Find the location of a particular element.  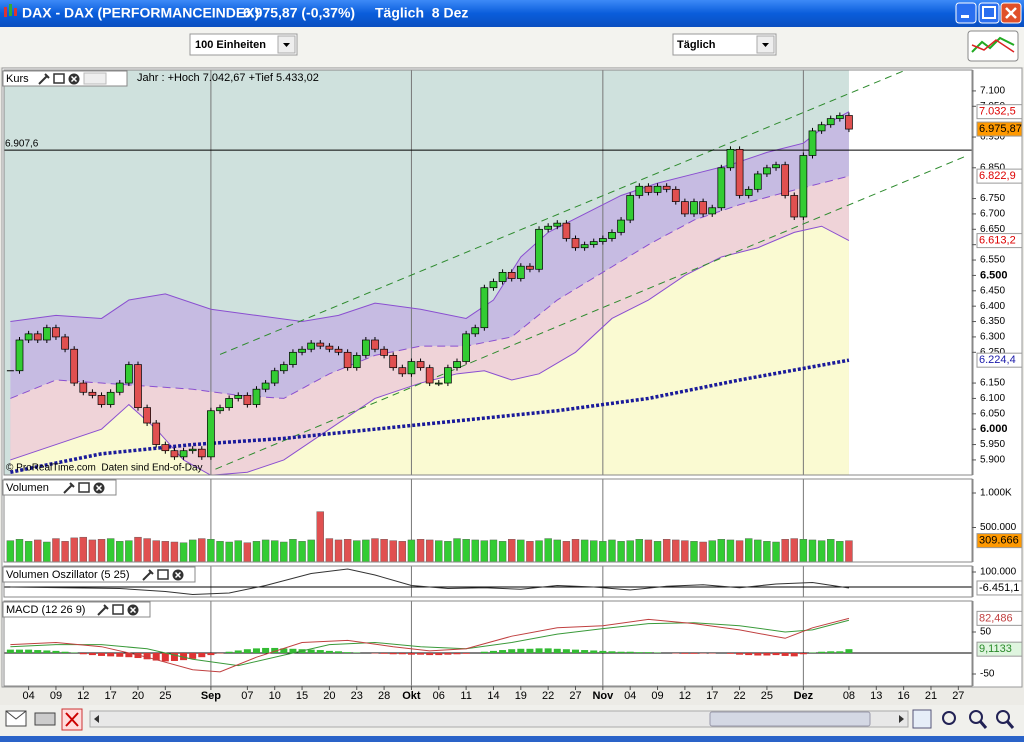

y-tick-label: 6.000 is located at coordinates (994, 429).